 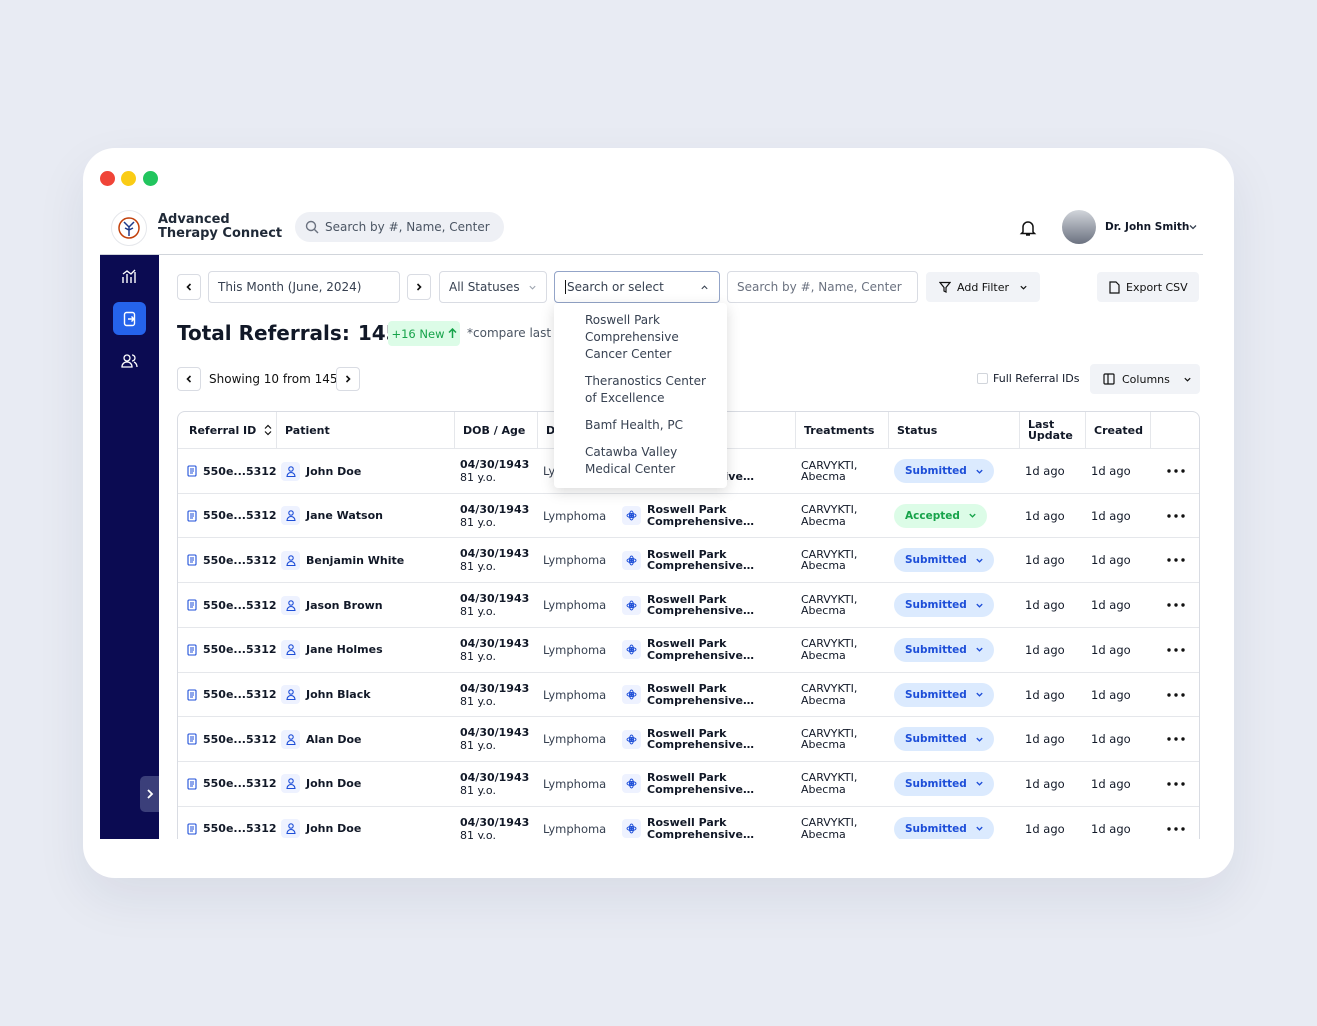 What do you see at coordinates (478, 790) in the screenshot?
I see `age: 81 y.o.` at bounding box center [478, 790].